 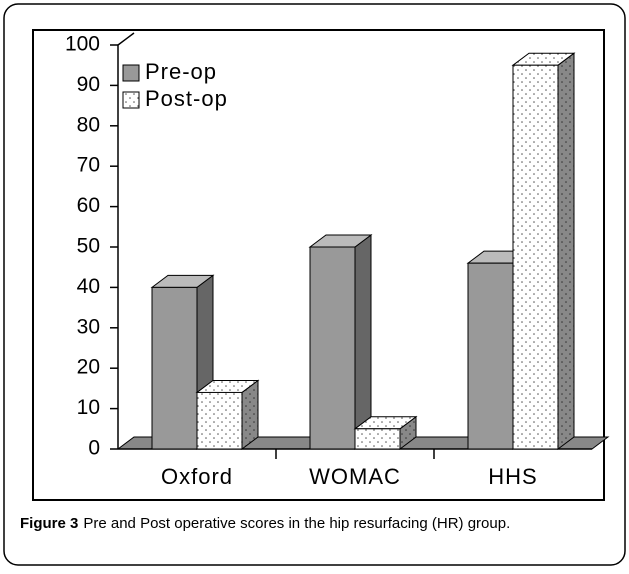 What do you see at coordinates (181, 71) in the screenshot?
I see `legend-label: Pre-op` at bounding box center [181, 71].